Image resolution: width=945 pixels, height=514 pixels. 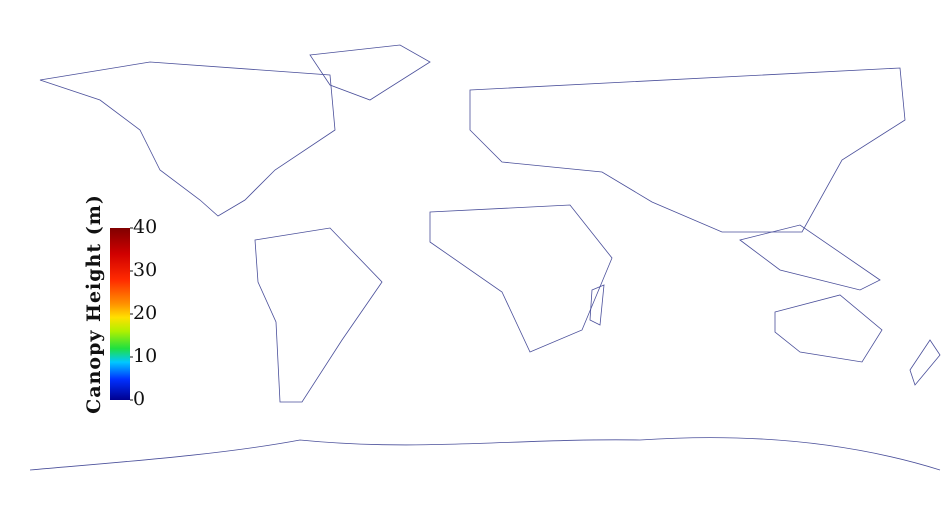 I want to click on australia, so click(x=828, y=328).